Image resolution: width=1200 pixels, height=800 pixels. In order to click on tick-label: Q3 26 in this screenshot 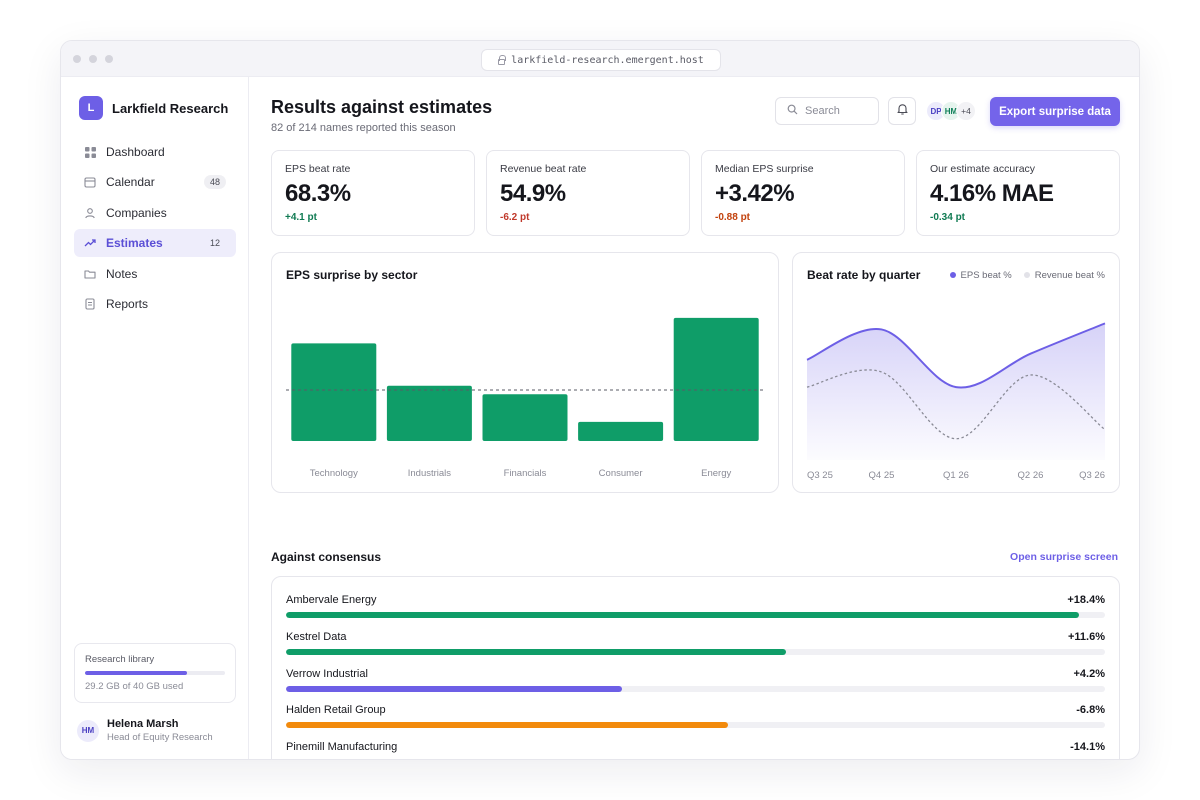, I will do `click(1092, 475)`.